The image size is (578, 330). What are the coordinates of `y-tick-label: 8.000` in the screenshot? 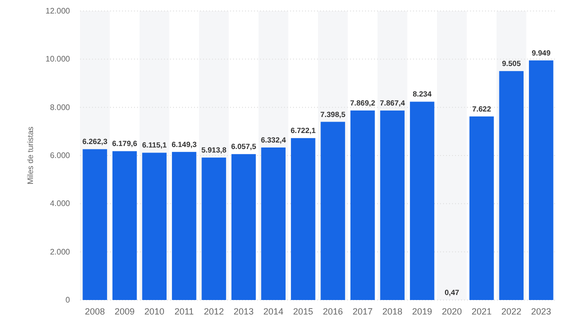 It's located at (60, 107).